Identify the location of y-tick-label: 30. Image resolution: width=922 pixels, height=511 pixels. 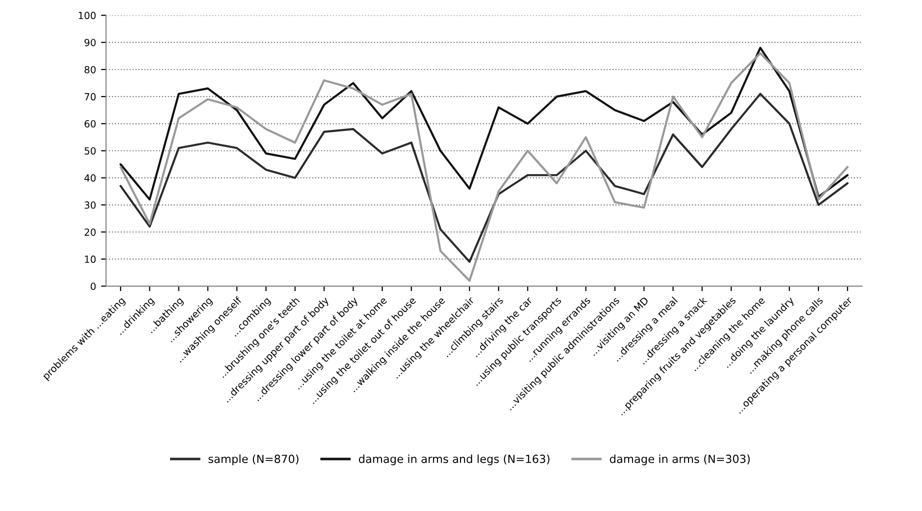
(90, 205).